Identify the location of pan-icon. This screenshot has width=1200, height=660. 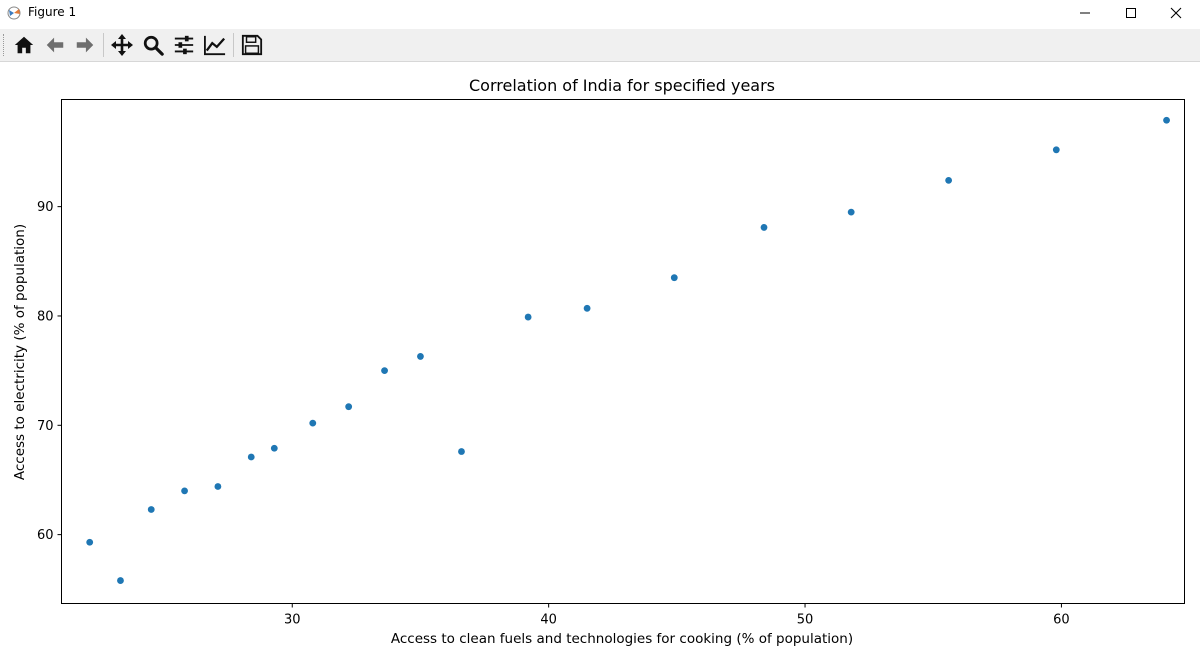
(122, 45).